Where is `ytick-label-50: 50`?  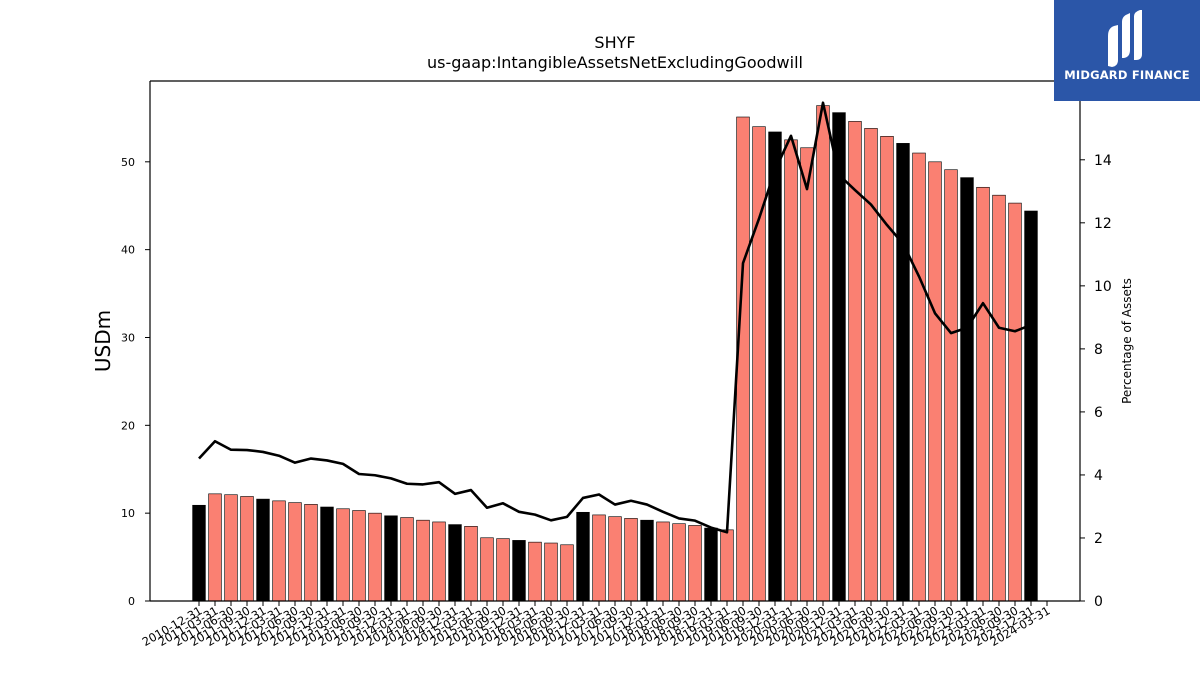
ytick-label-50: 50 is located at coordinates (128, 162).